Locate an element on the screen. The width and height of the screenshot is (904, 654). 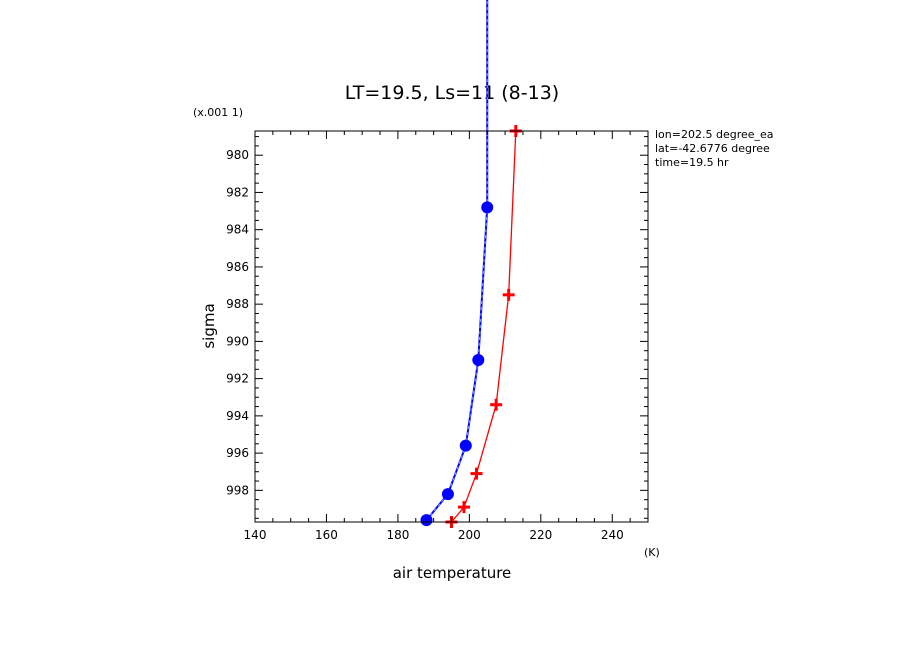
x-tick-label: 180 is located at coordinates (397, 535).